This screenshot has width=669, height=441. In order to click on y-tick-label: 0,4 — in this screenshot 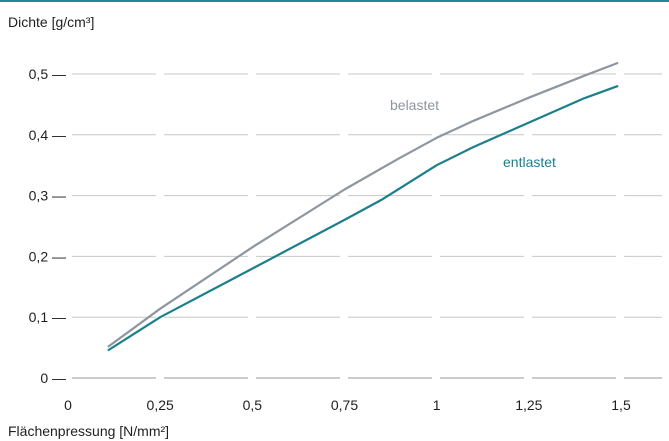, I will do `click(47, 135)`.